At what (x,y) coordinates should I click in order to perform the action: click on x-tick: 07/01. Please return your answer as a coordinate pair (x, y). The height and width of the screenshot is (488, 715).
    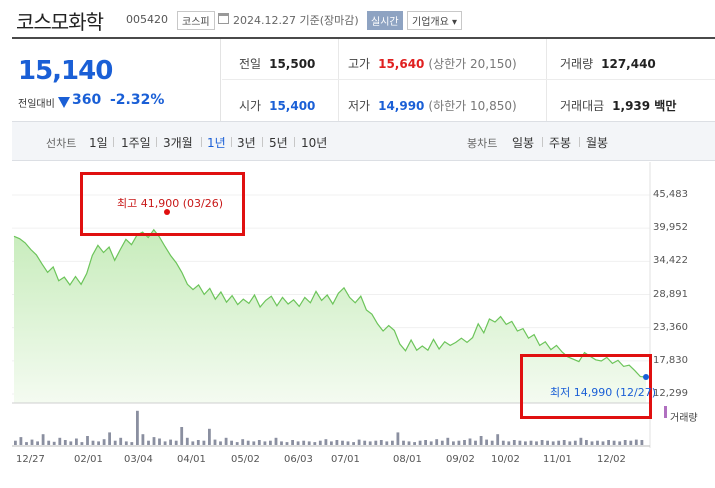
    Looking at the image, I should click on (345, 459).